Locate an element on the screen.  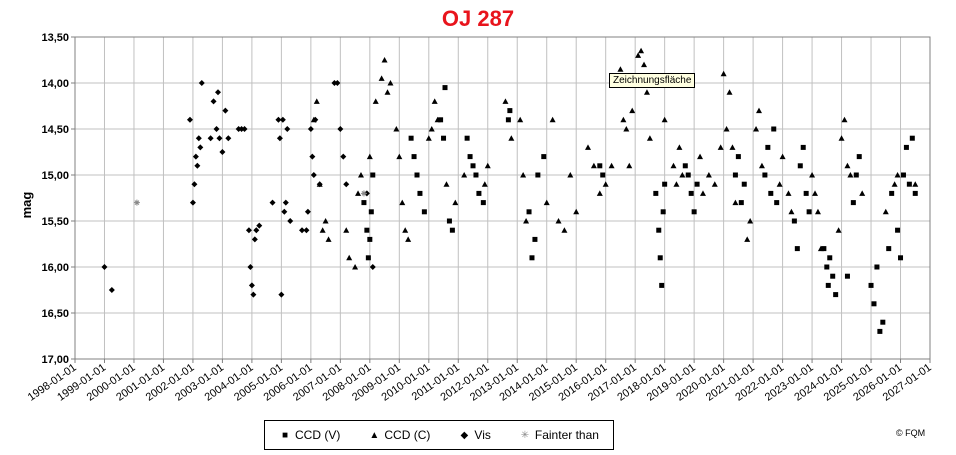
y-tick-label: 13,50 is located at coordinates (55, 38).